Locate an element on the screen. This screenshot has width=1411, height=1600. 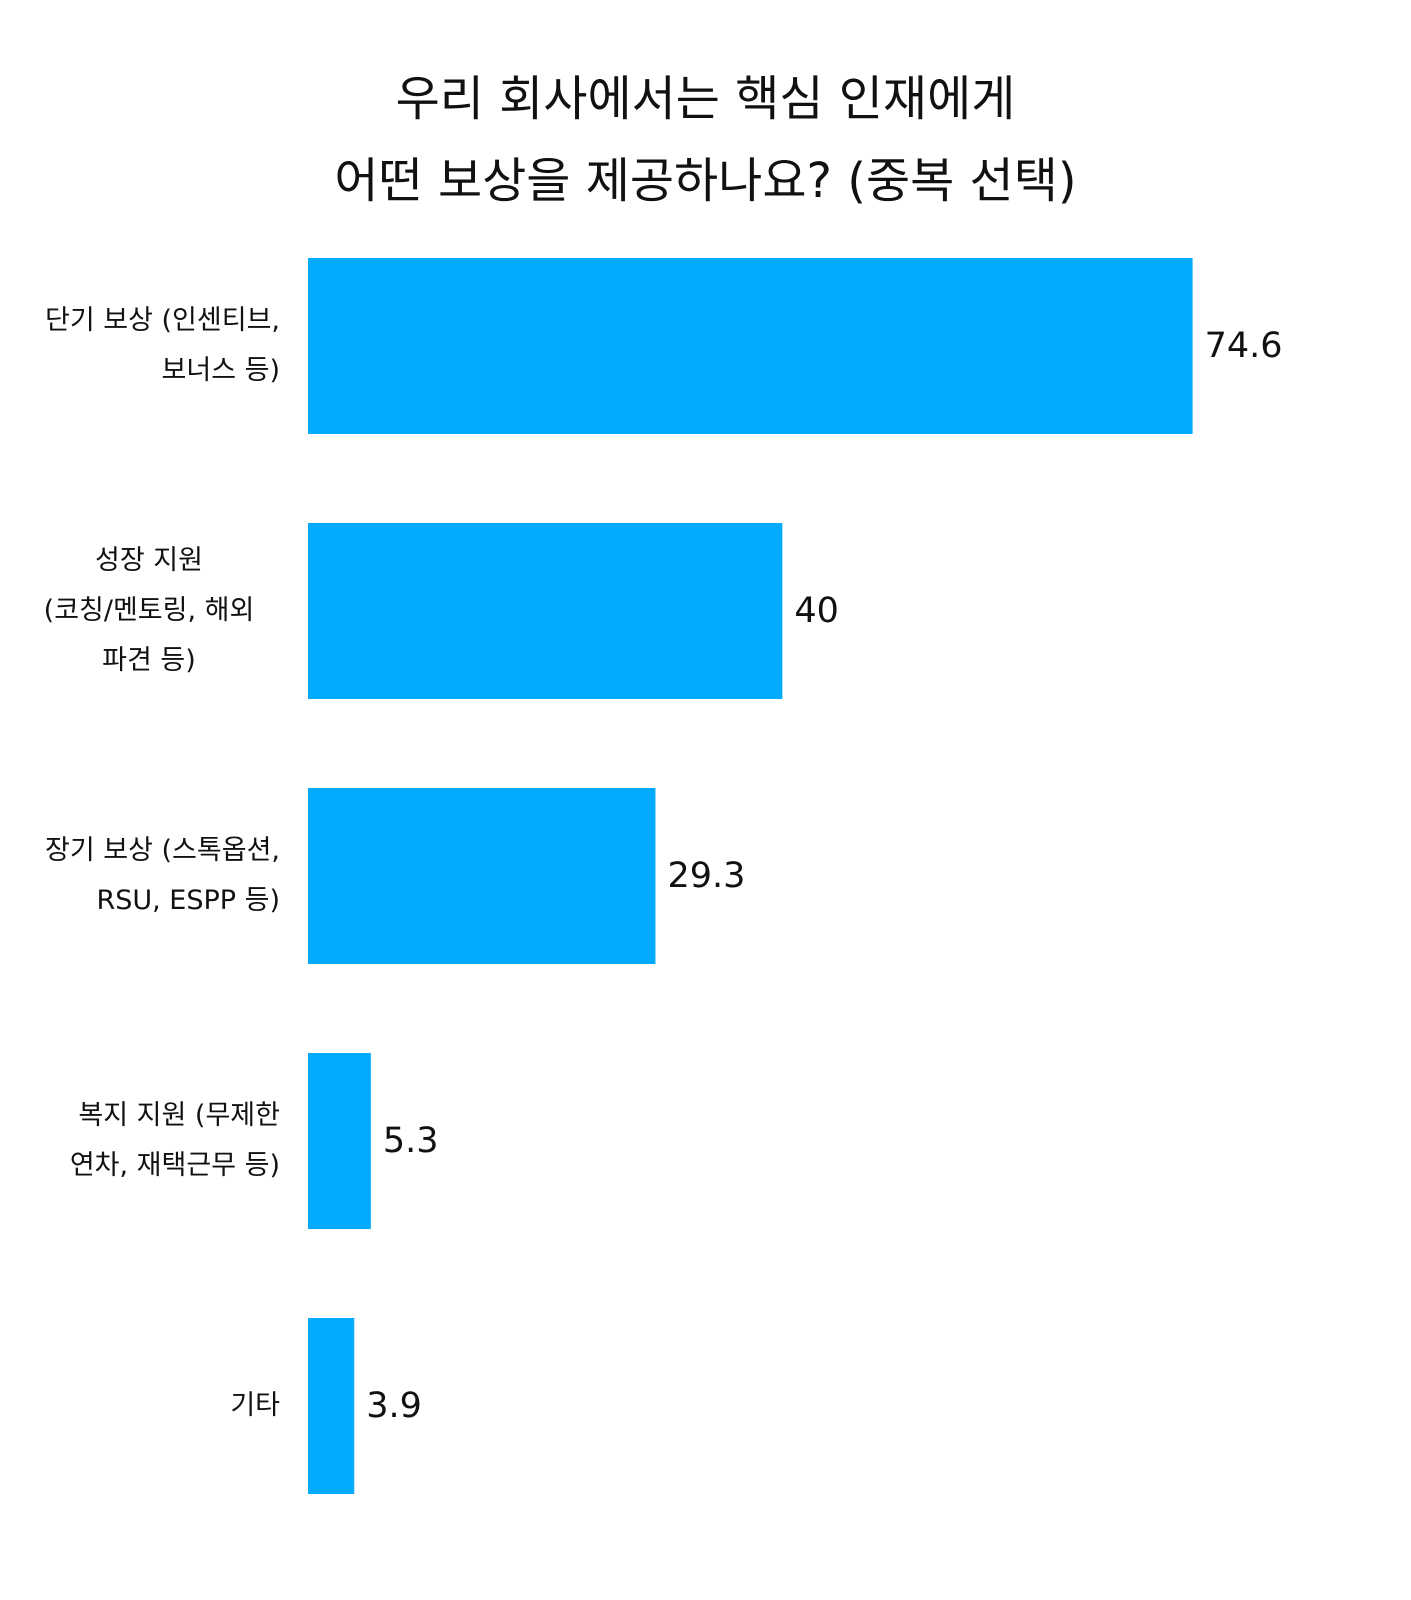
data-label-4: 5.3 is located at coordinates (411, 1141).